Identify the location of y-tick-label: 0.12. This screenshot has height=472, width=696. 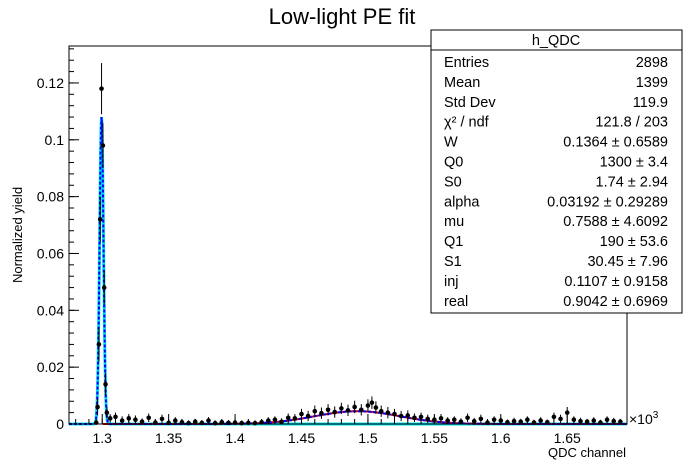
(50, 83).